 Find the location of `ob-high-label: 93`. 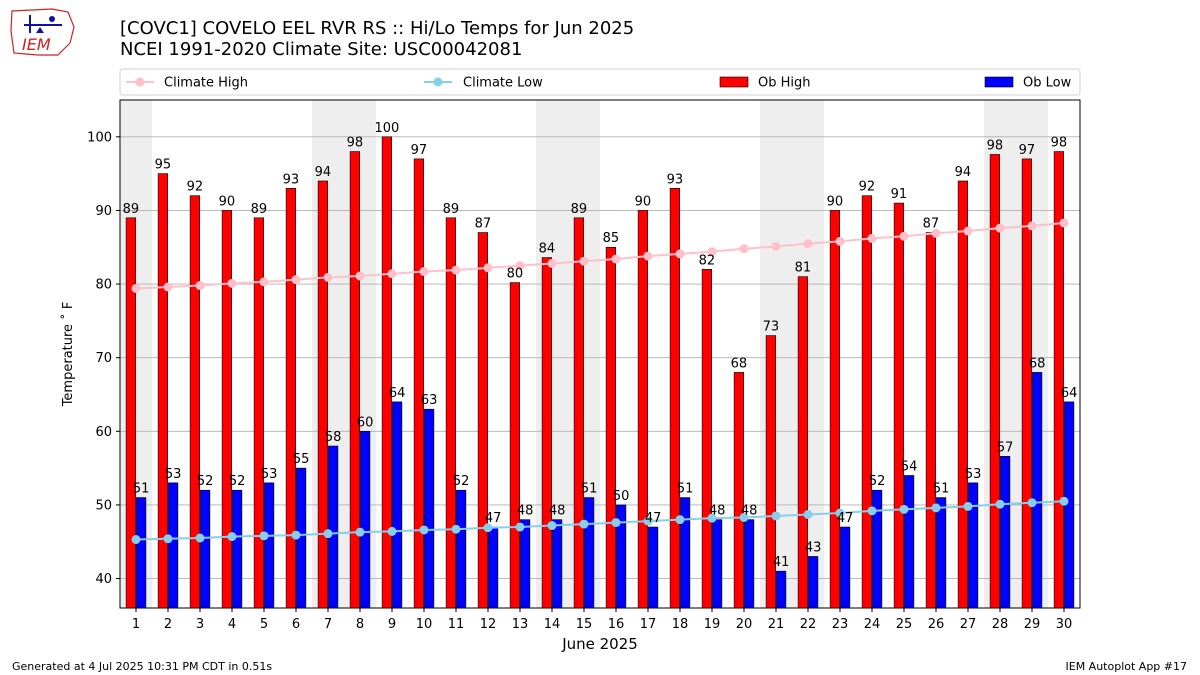

ob-high-label: 93 is located at coordinates (675, 179).